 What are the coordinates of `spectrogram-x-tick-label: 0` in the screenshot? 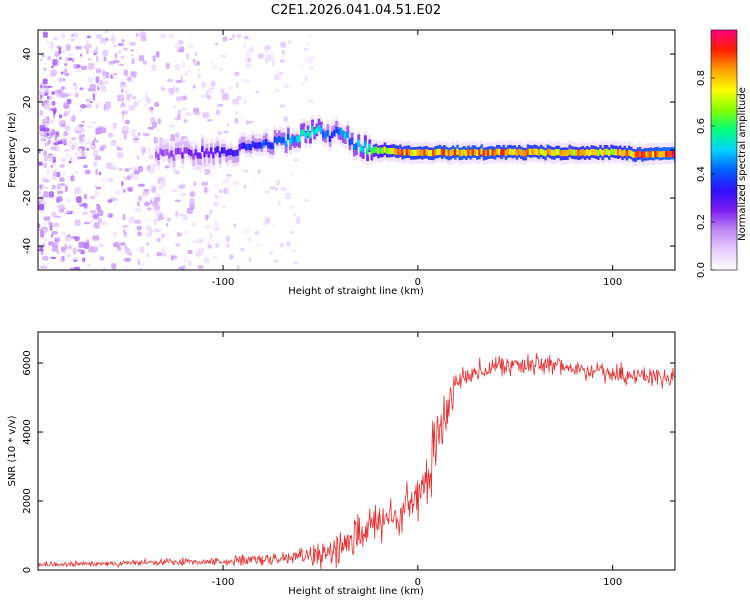 It's located at (418, 282).